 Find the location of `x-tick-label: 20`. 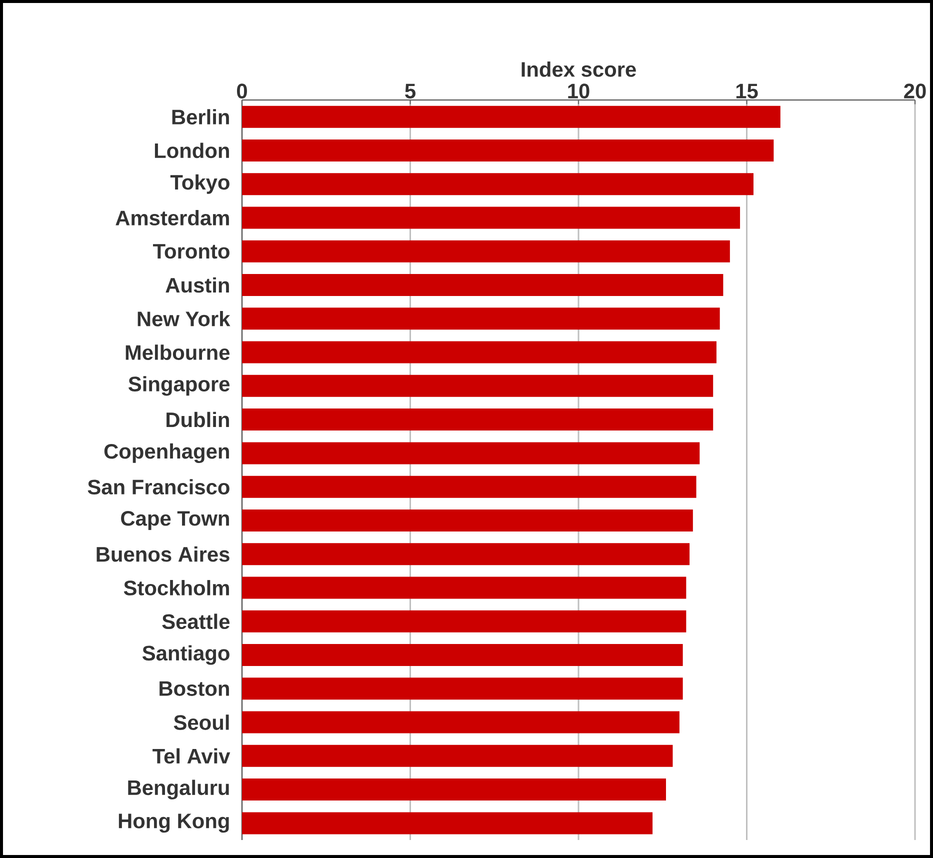

x-tick-label: 20 is located at coordinates (915, 91).